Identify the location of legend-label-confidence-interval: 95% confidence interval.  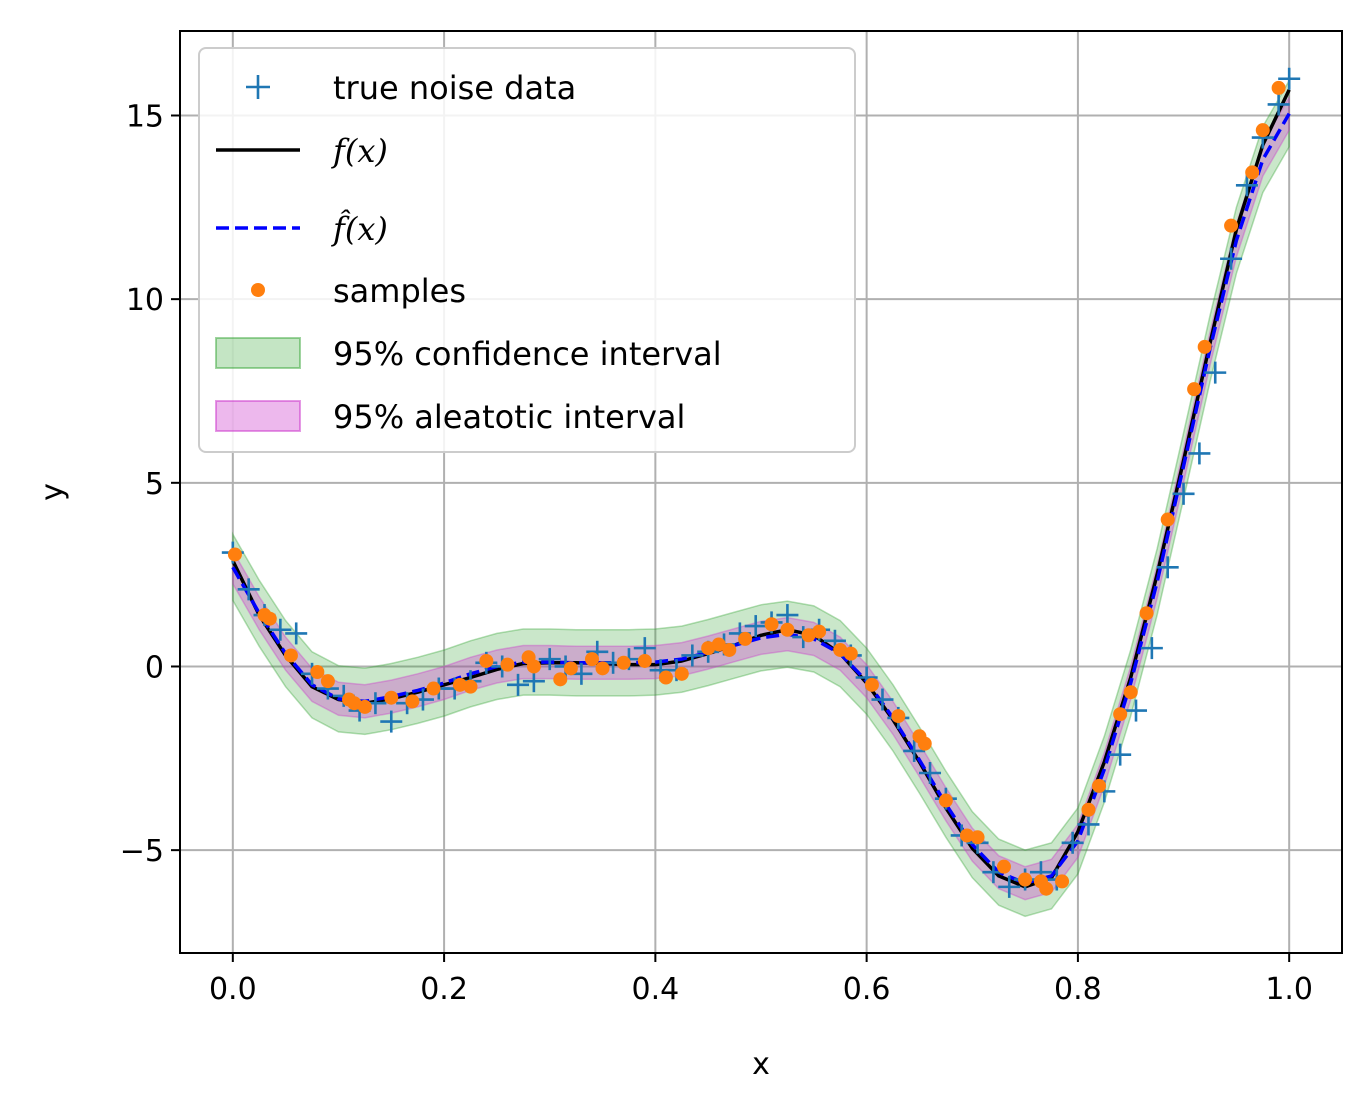
(527, 354).